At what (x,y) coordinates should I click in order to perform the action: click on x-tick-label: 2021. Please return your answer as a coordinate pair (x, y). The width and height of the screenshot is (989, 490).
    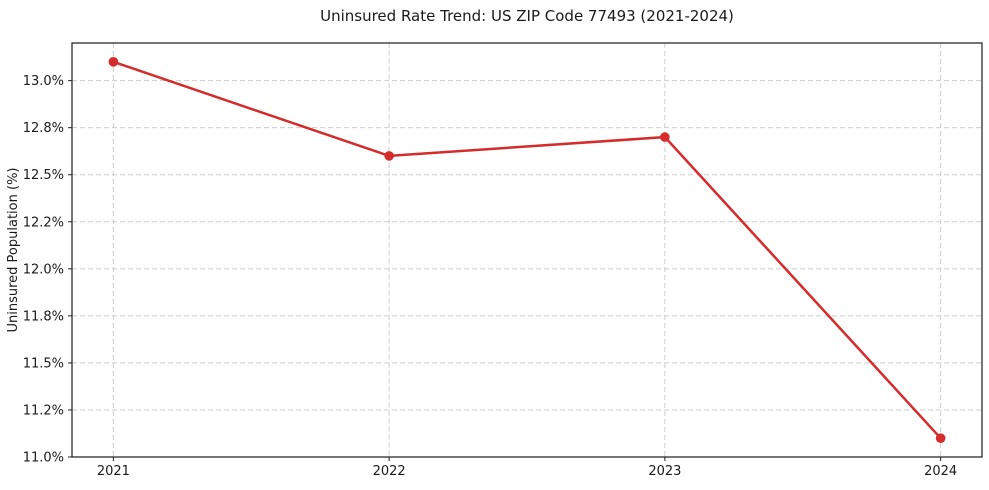
    Looking at the image, I should click on (113, 471).